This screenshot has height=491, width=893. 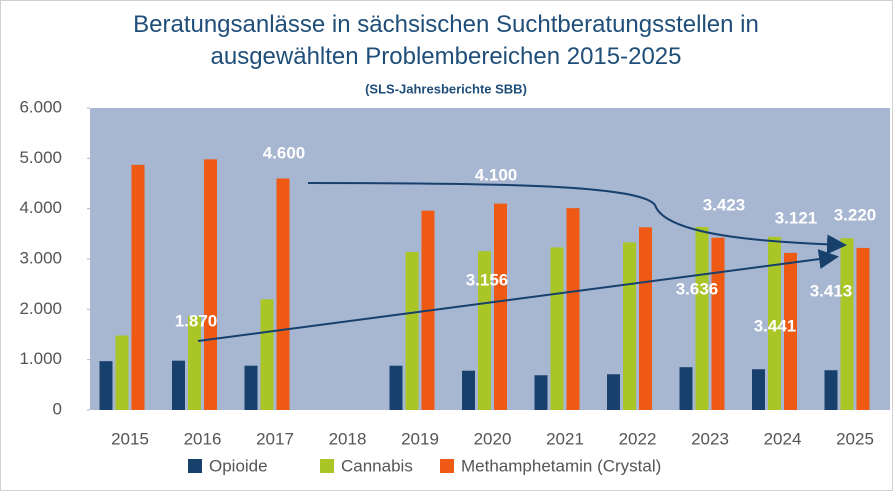 What do you see at coordinates (775, 325) in the screenshot?
I see `data-label: 3.441` at bounding box center [775, 325].